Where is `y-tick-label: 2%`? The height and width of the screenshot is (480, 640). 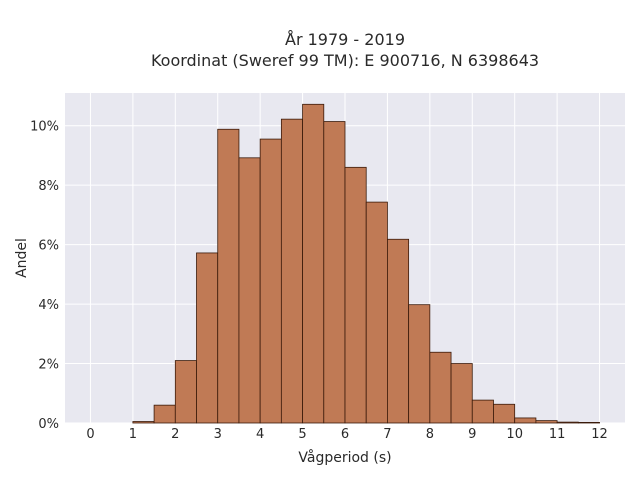 y-tick-label: 2% is located at coordinates (48, 365).